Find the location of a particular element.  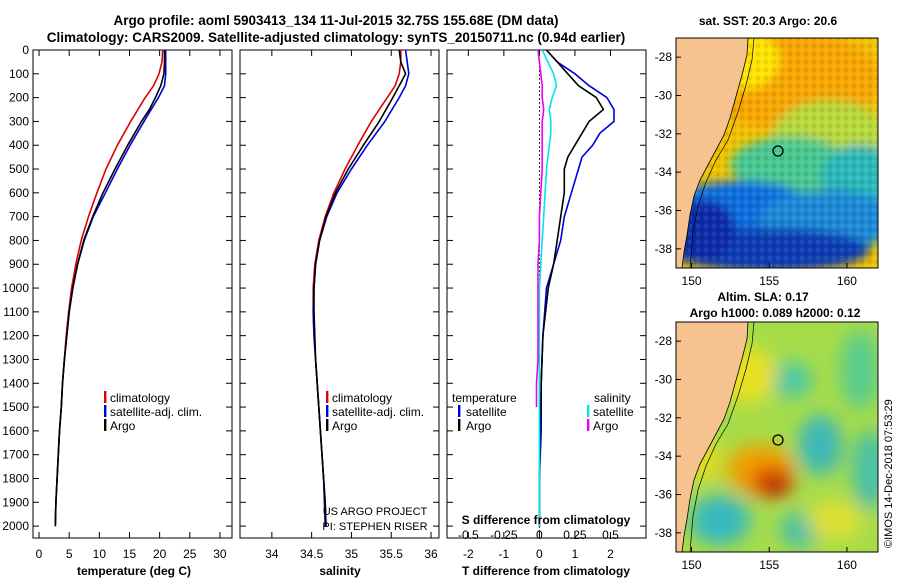

y-tick-label: 1900 is located at coordinates (15, 502).